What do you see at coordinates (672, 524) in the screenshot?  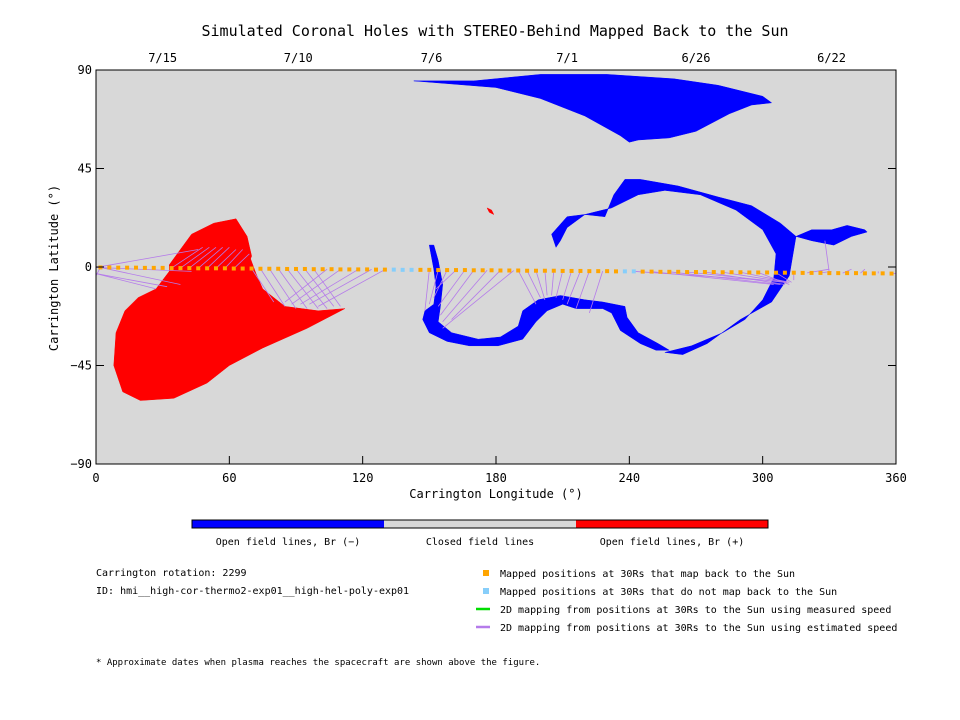 I see `colorbar-segment` at bounding box center [672, 524].